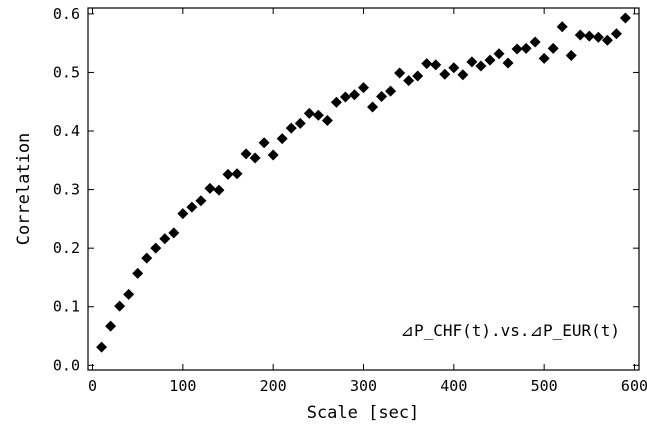  Describe the element at coordinates (66, 131) in the screenshot. I see `y-tick-label: 0.4` at that location.